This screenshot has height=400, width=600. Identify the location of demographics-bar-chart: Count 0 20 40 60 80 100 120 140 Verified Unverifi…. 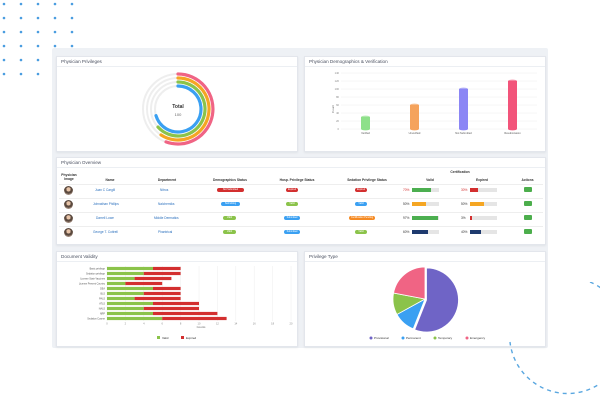
(434, 103).